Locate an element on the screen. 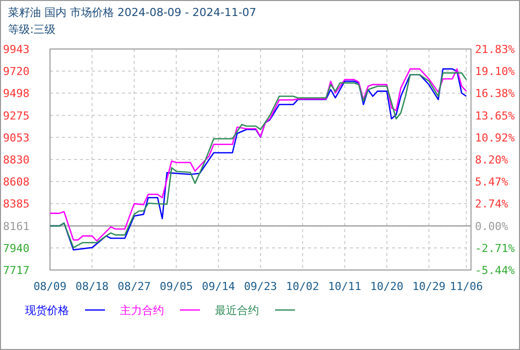 The width and height of the screenshot is (520, 350). y-tick-label: 9275 is located at coordinates (16, 115).